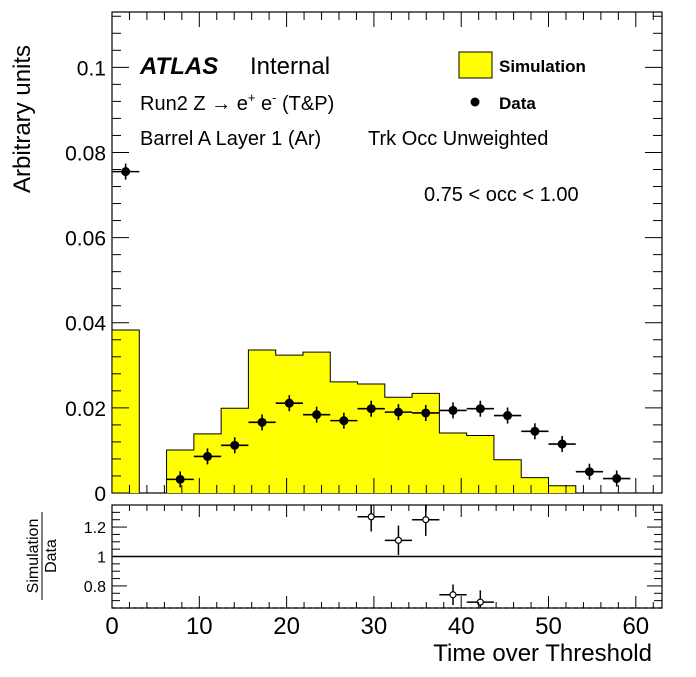 This screenshot has height=677, width=696. I want to click on y-tick-label: 0.04, so click(85, 324).